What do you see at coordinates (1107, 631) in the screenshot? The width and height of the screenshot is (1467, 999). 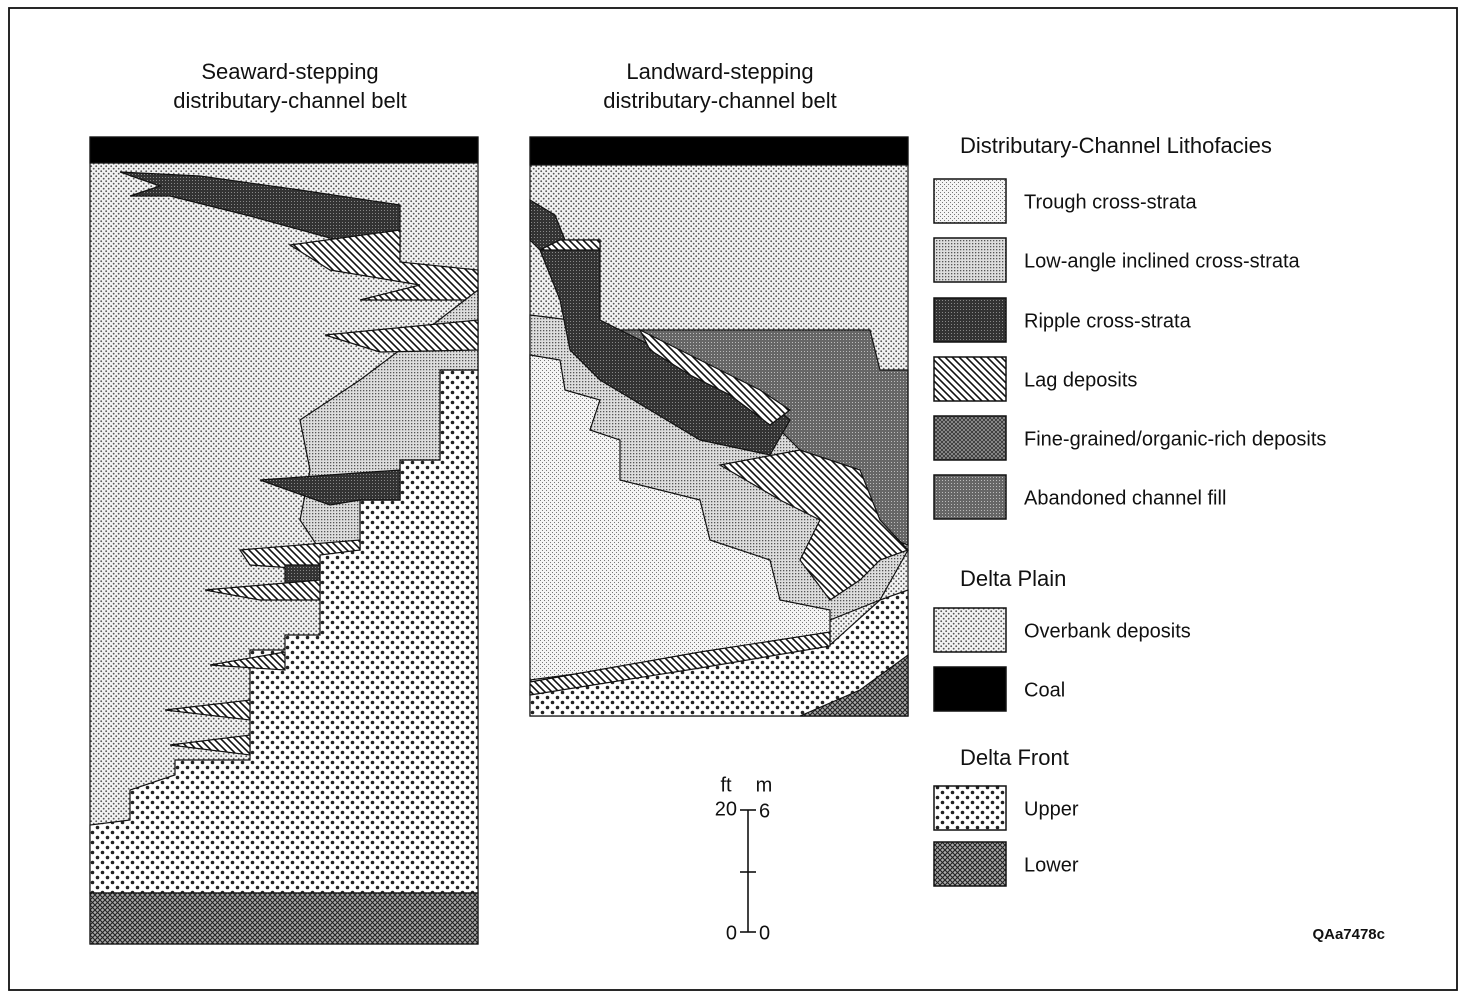 I see `legend-label: Overbank deposits` at bounding box center [1107, 631].